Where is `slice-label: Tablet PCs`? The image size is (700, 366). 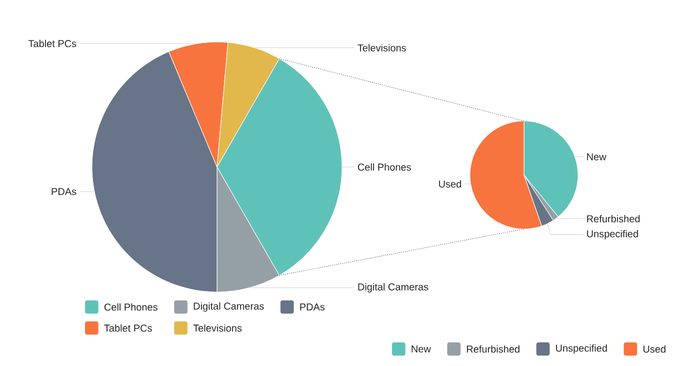 slice-label: Tablet PCs is located at coordinates (52, 44).